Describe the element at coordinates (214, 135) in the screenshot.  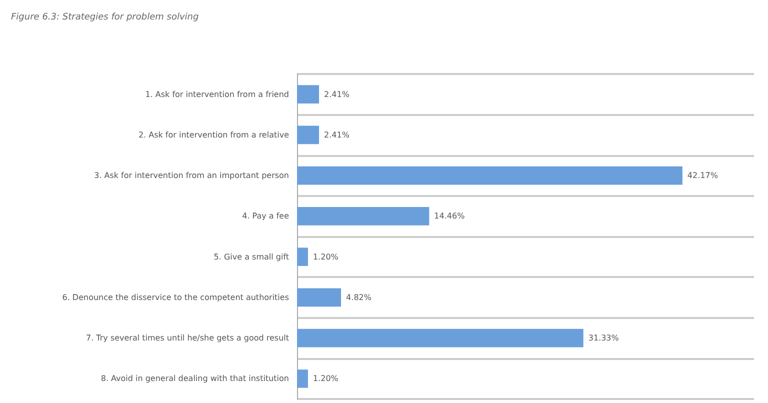
I see `y-tick-label: 2. Ask for intervention from a relative` at that location.